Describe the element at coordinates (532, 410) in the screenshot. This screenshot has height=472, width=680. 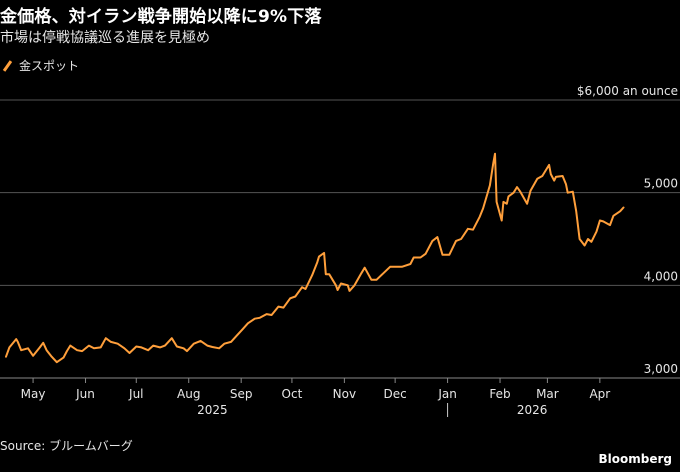
I see `year-label-2026: 2026` at that location.